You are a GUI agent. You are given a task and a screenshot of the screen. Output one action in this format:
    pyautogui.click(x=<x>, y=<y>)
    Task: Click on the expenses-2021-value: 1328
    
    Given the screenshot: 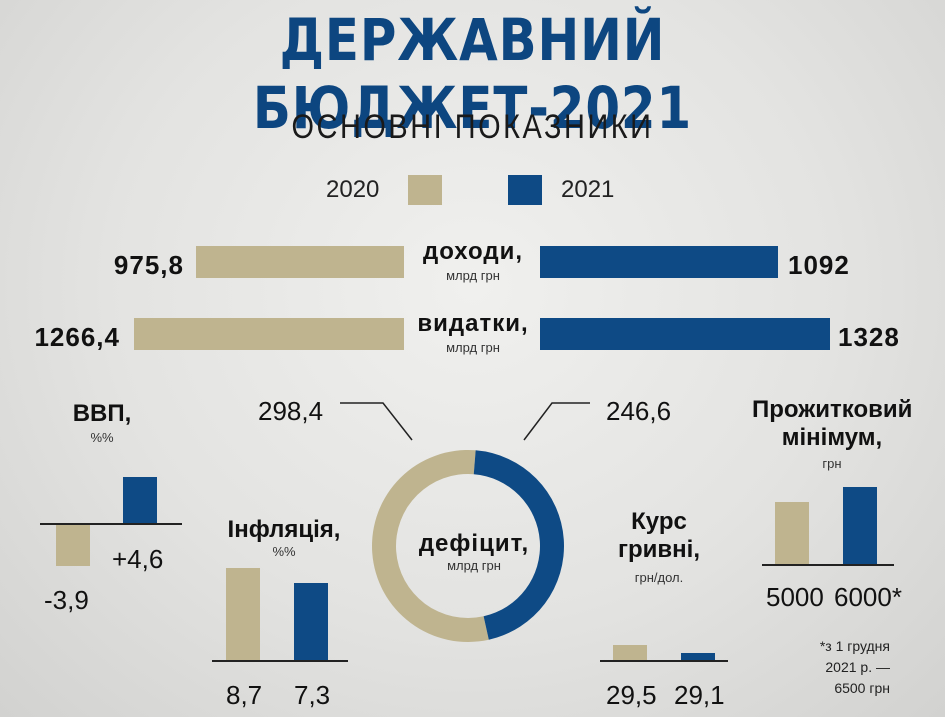 What is the action you would take?
    pyautogui.click(x=869, y=337)
    